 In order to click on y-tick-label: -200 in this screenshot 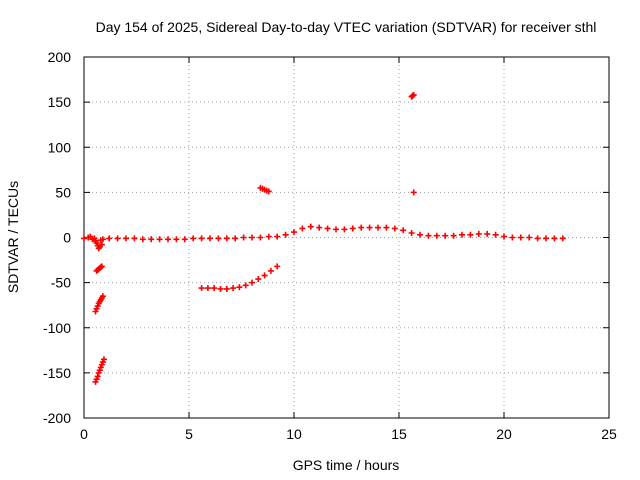, I will do `click(57, 418)`.